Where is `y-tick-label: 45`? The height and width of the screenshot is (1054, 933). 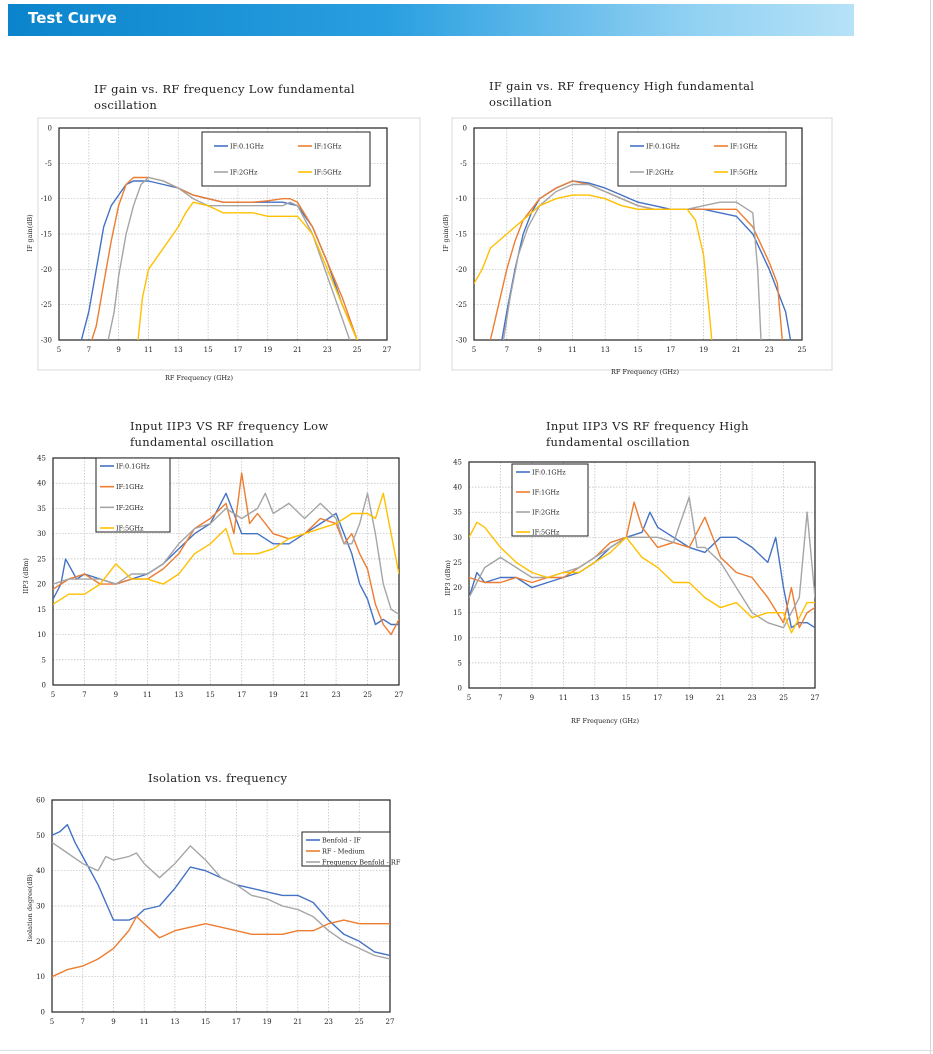 y-tick-label: 45 is located at coordinates (457, 463).